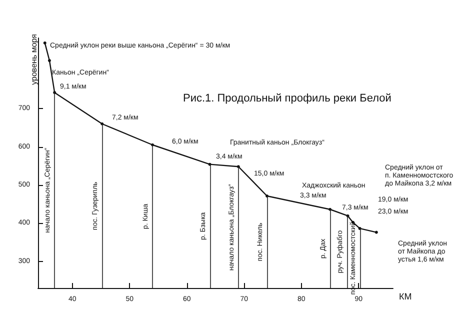 The width and height of the screenshot is (461, 320). Describe the element at coordinates (287, 98) in the screenshot. I see `text: Рис.1. Продольный профиль реки Белой` at that location.